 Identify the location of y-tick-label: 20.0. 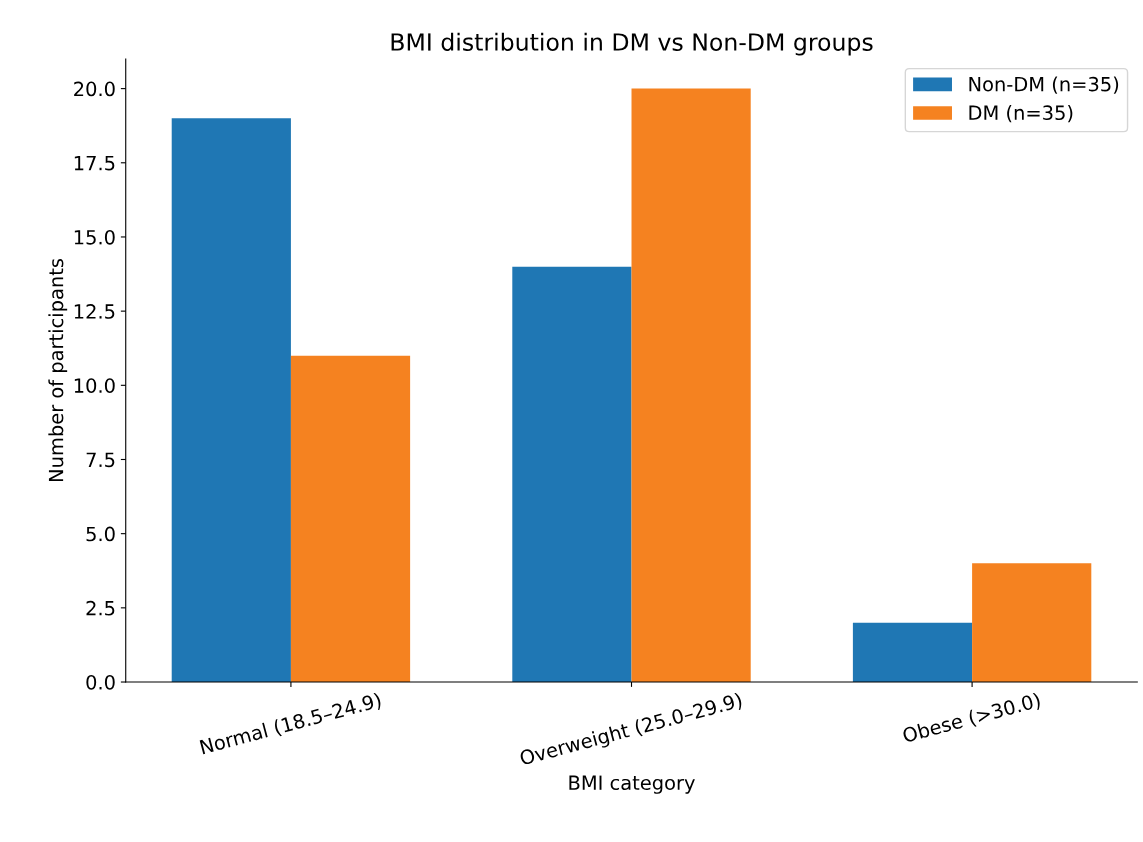
(94, 89).